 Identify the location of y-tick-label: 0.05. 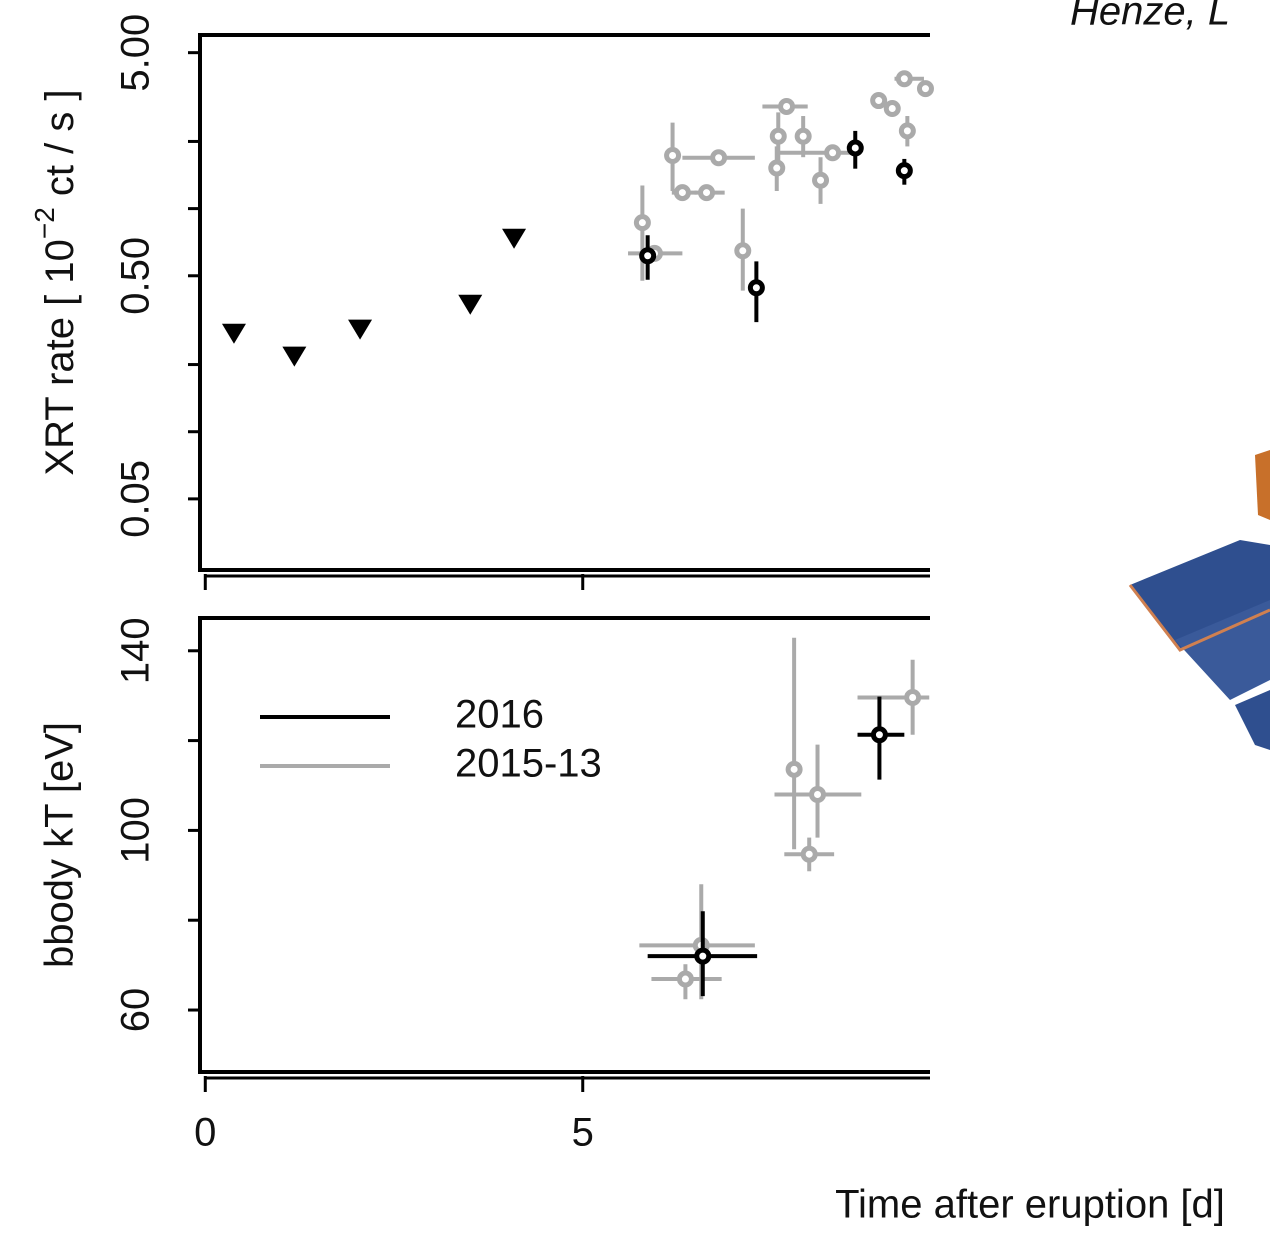
(136, 499).